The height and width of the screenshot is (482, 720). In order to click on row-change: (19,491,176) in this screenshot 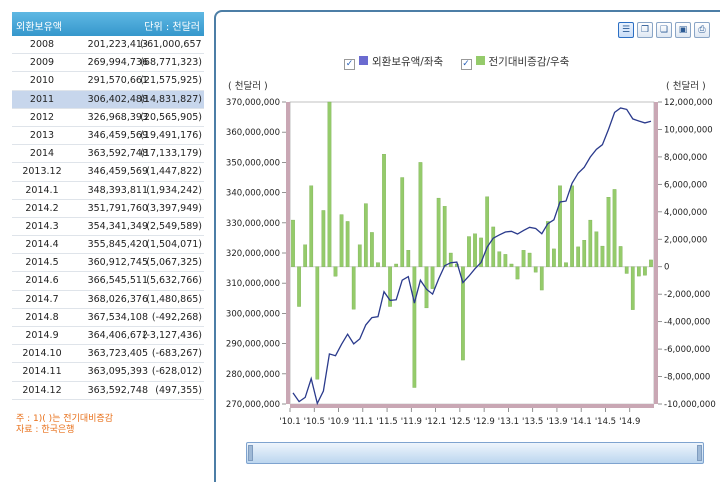, I will do `click(171, 135)`.